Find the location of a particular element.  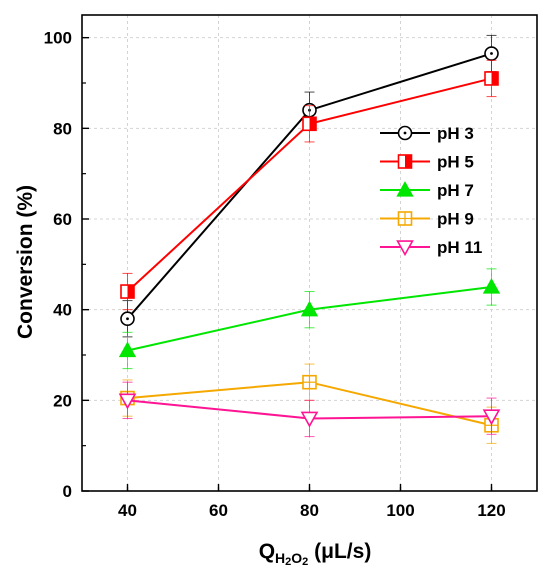

legend-label: pH 9 is located at coordinates (455, 219).